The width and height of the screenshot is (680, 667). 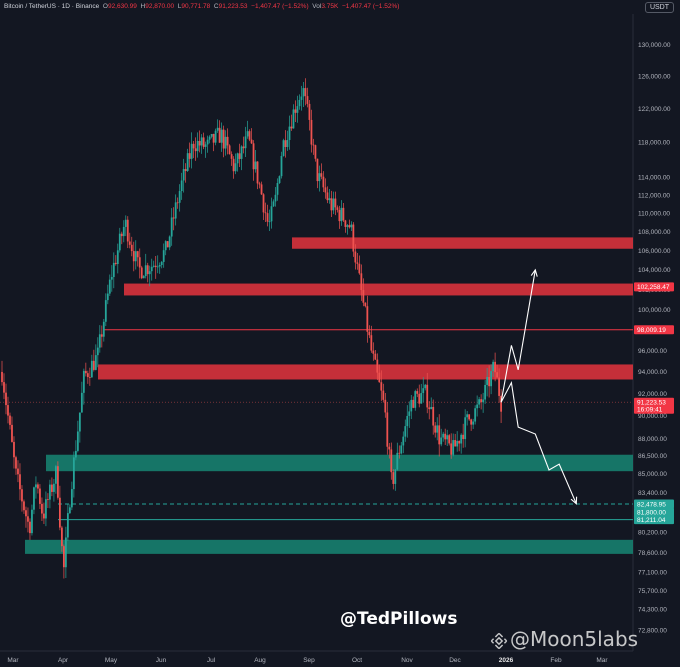 I want to click on close-value: 91,223.53, so click(x=233, y=6).